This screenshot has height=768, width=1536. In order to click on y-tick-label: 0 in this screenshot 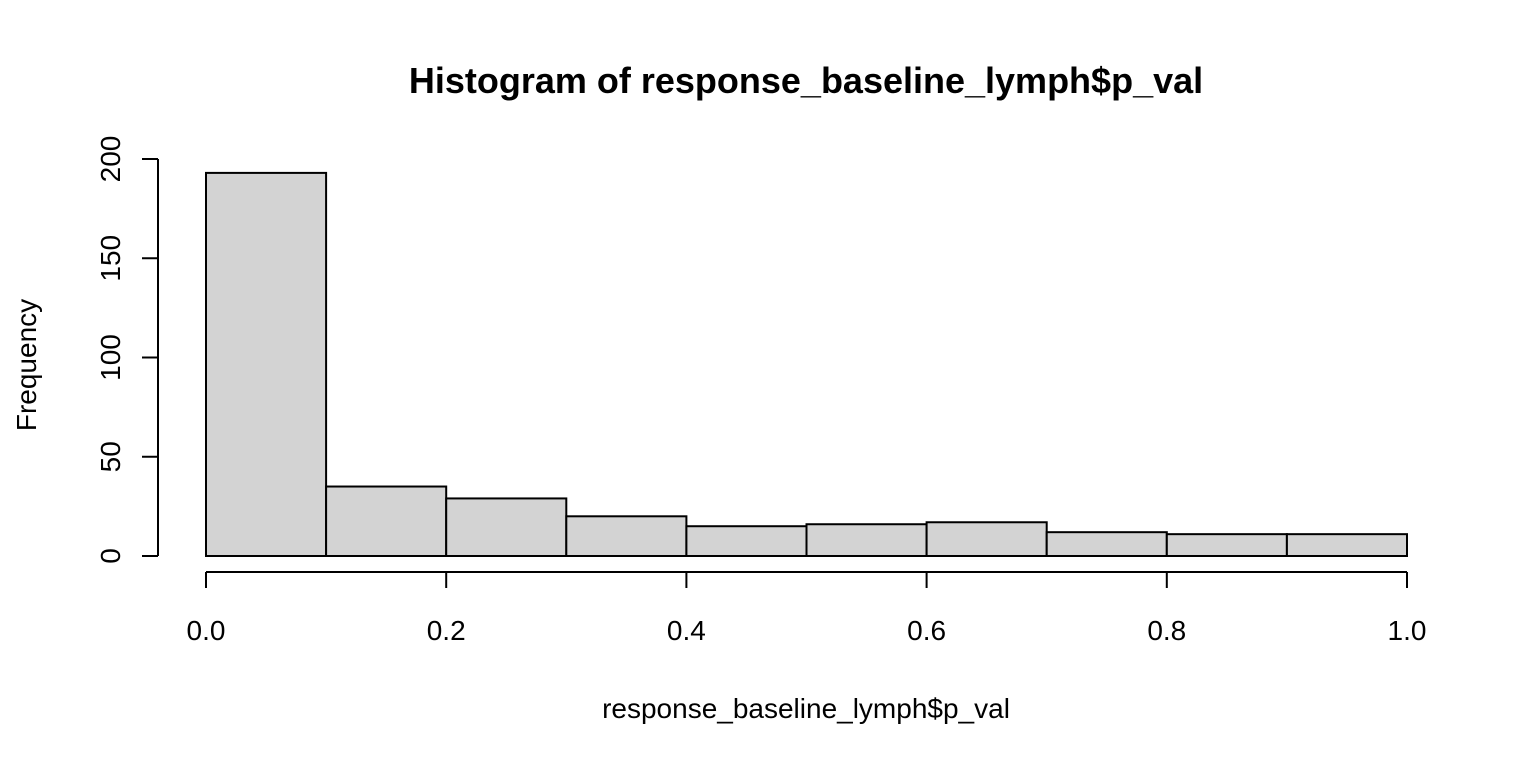, I will do `click(110, 556)`.